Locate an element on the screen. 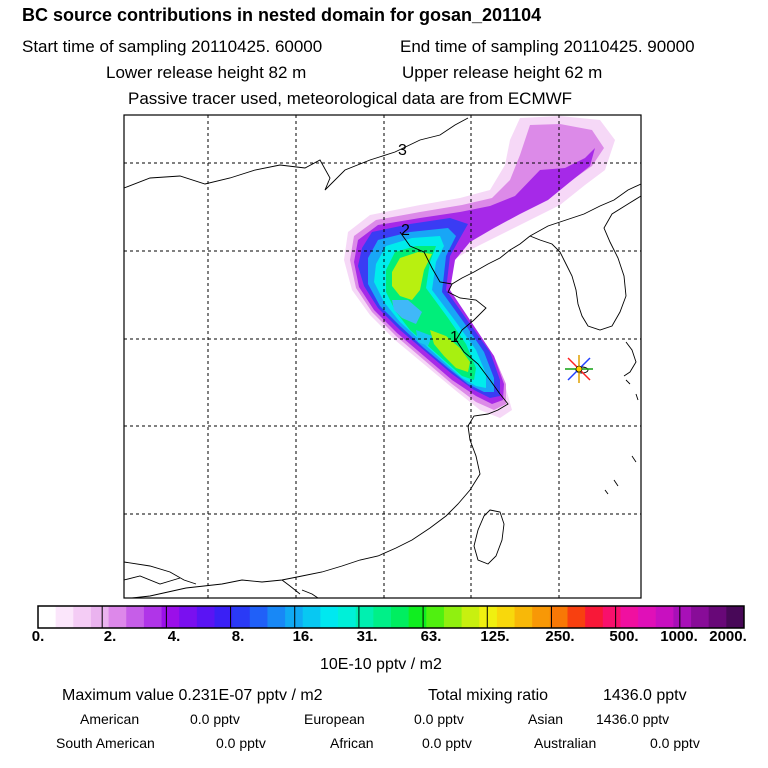 The width and height of the screenshot is (768, 768). upper-release-height-label: Upper release height 62 m is located at coordinates (502, 72).